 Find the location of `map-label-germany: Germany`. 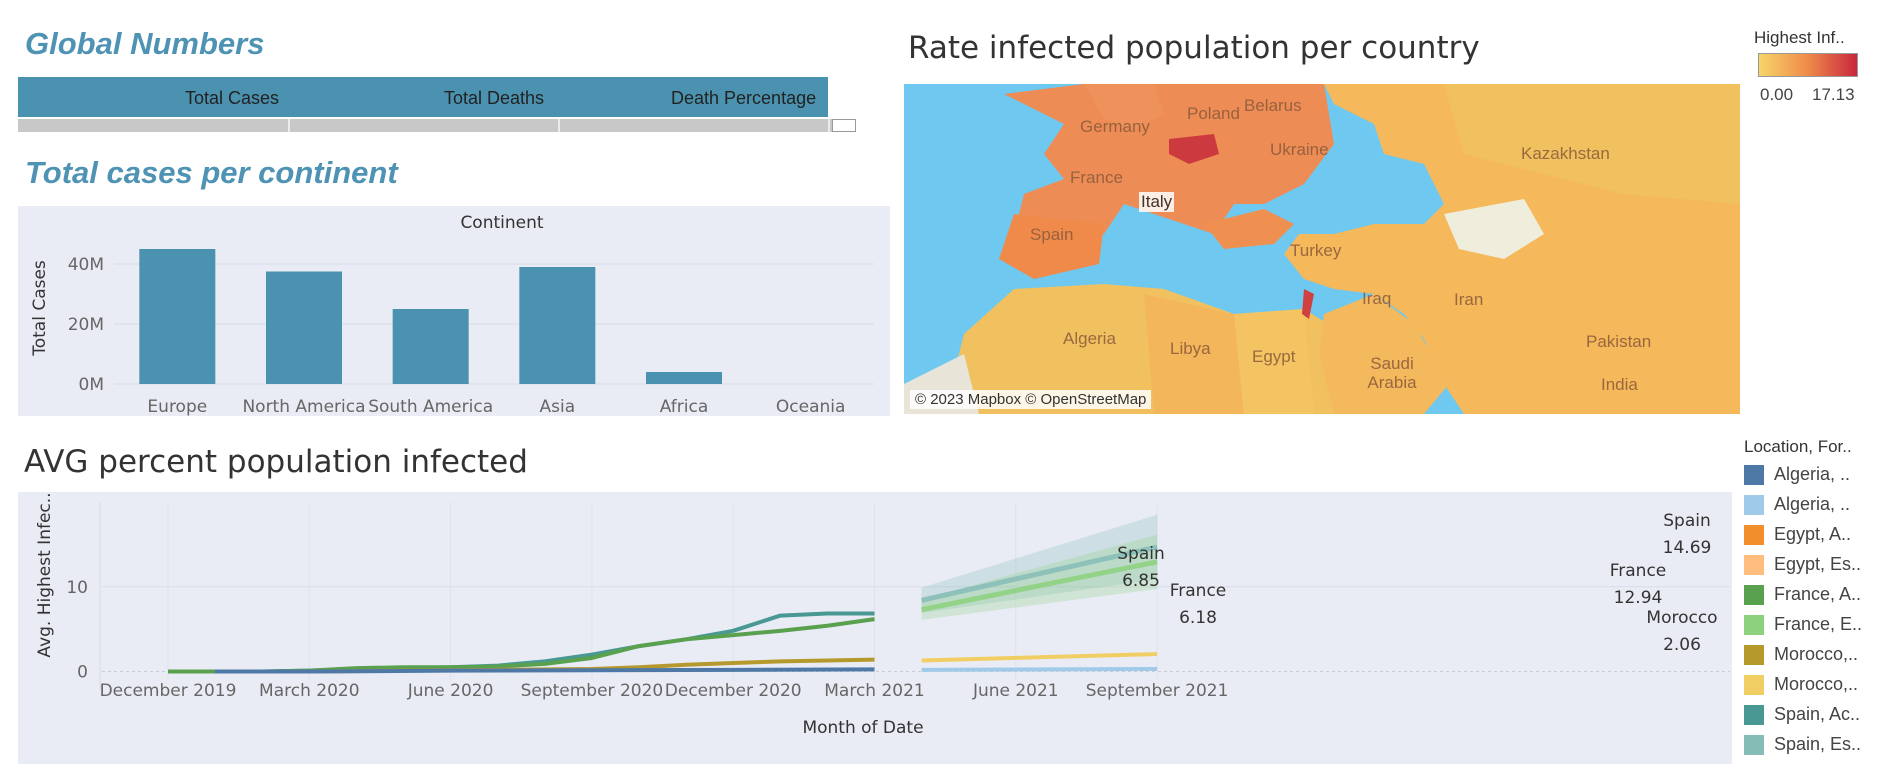

map-label-germany: Germany is located at coordinates (1115, 126).